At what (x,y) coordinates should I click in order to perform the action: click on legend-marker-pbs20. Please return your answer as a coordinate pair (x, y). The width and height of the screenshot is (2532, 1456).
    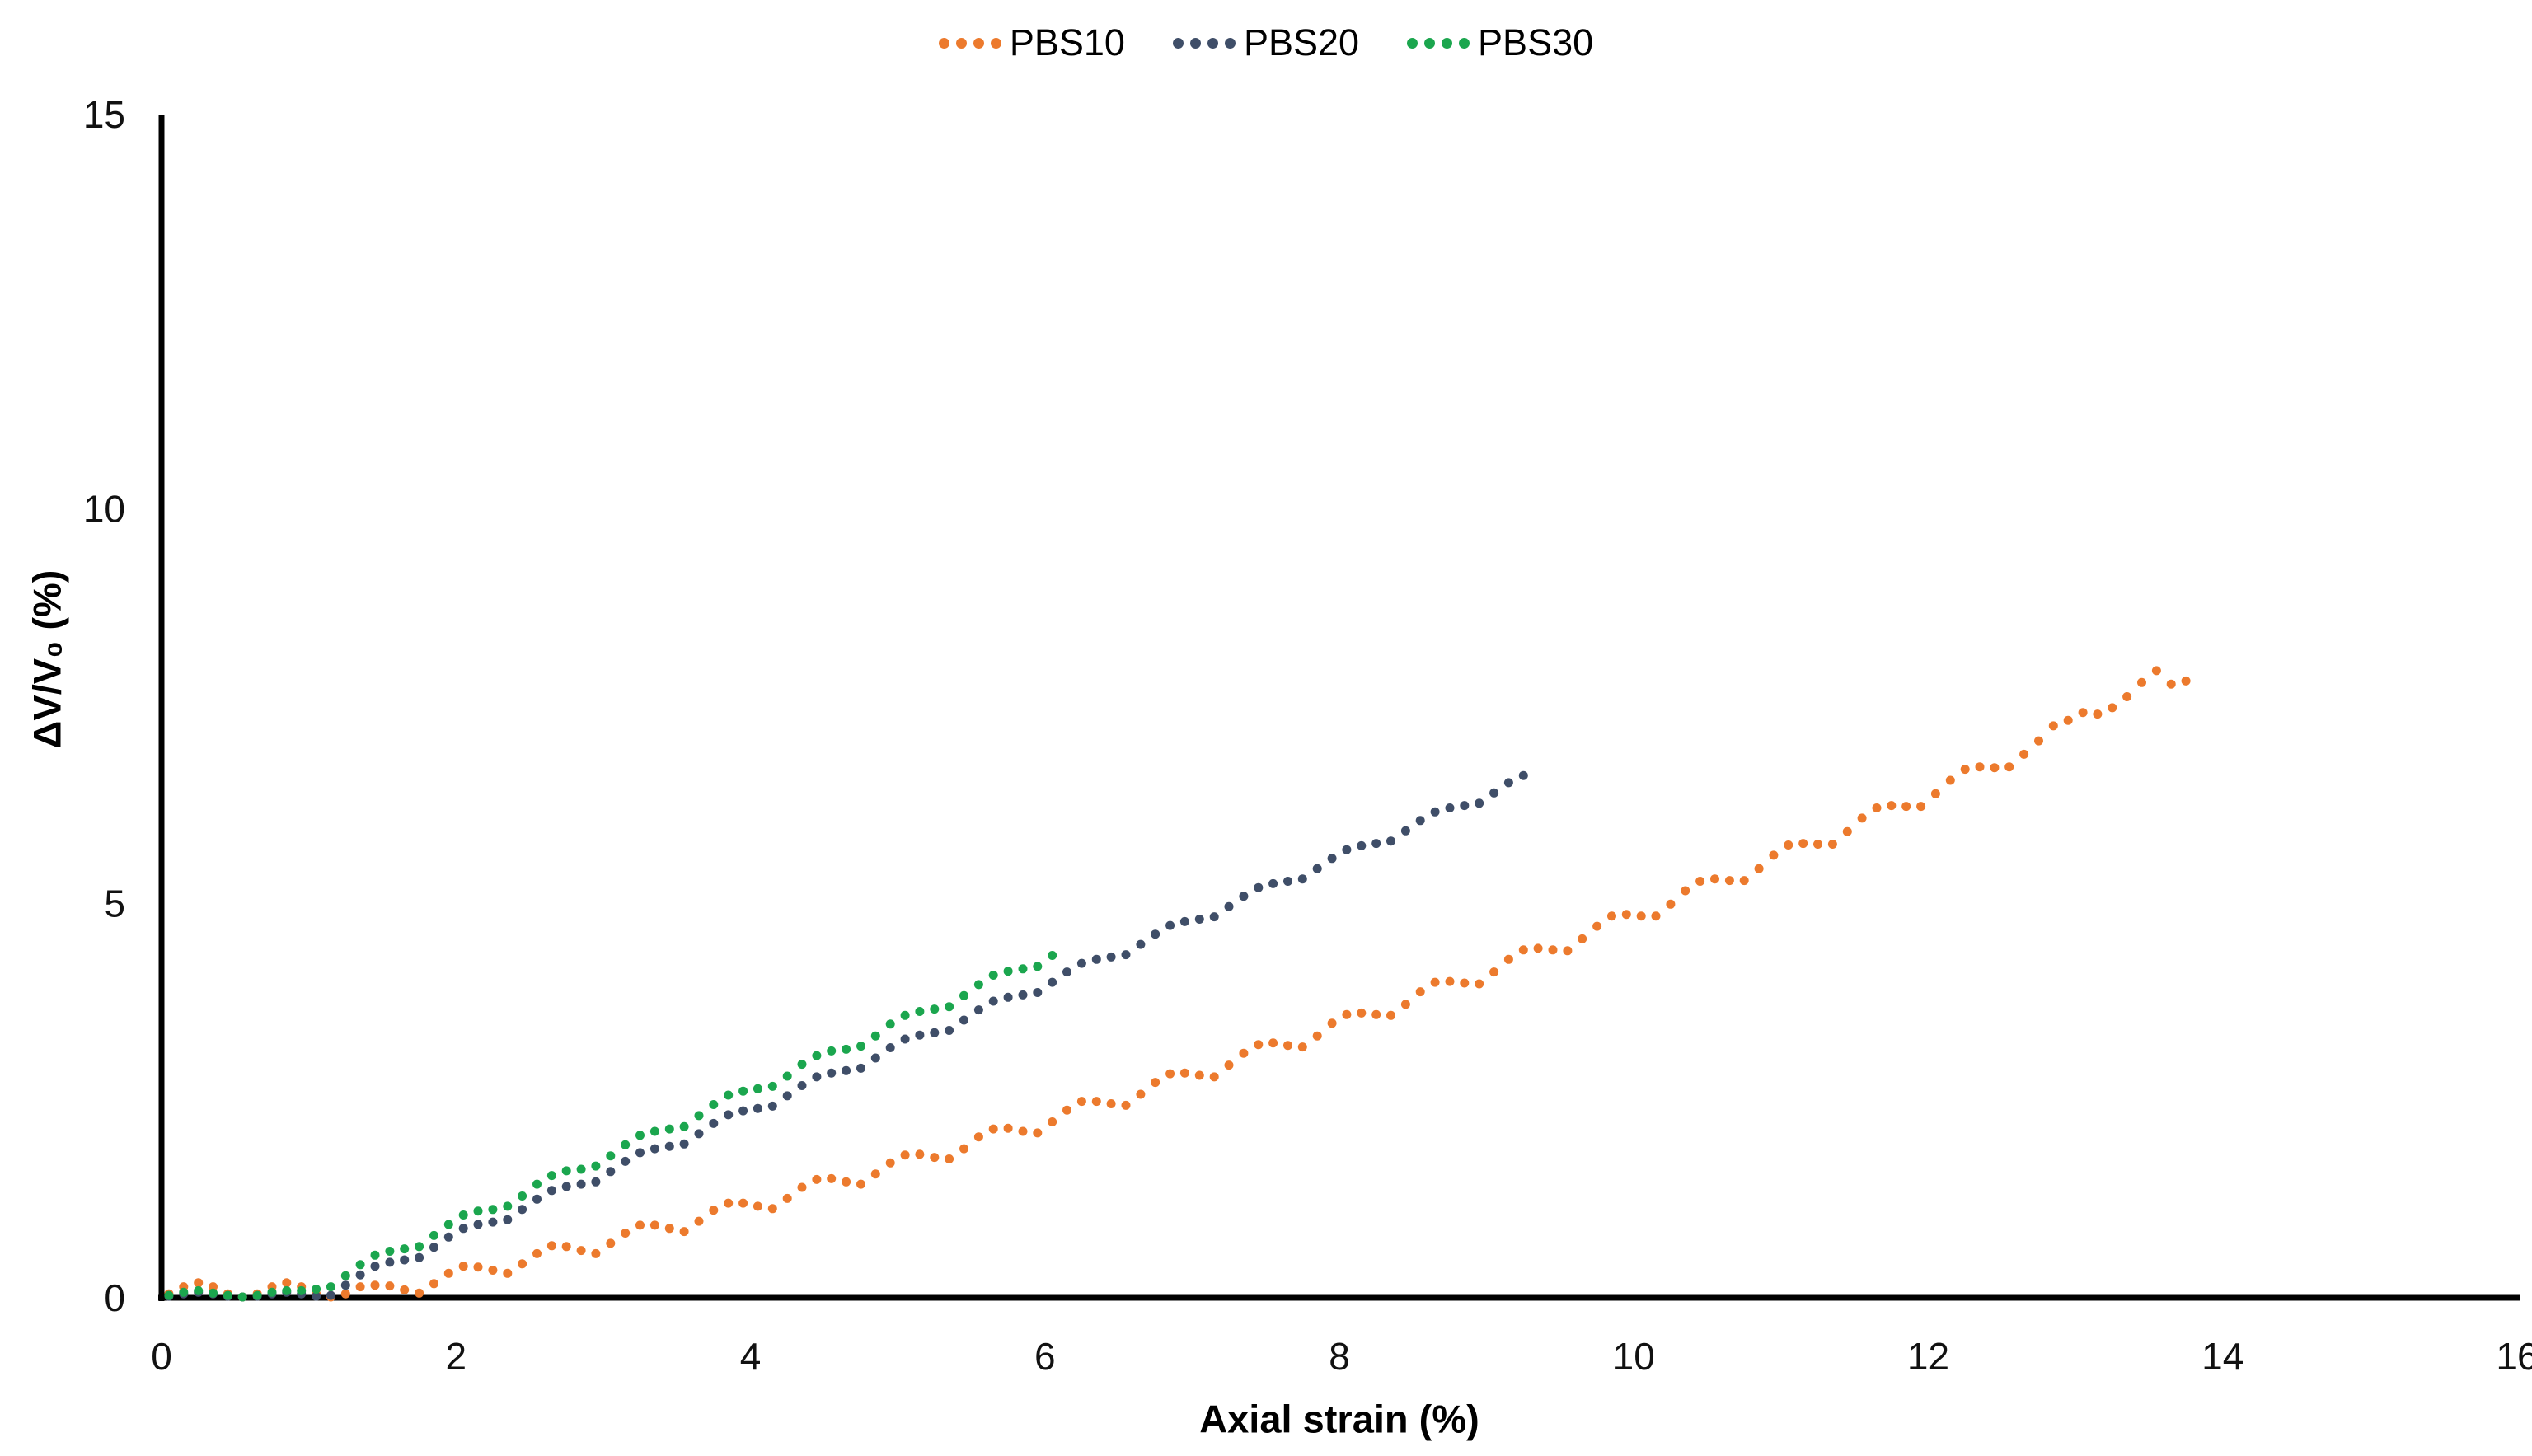
    Looking at the image, I should click on (1204, 43).